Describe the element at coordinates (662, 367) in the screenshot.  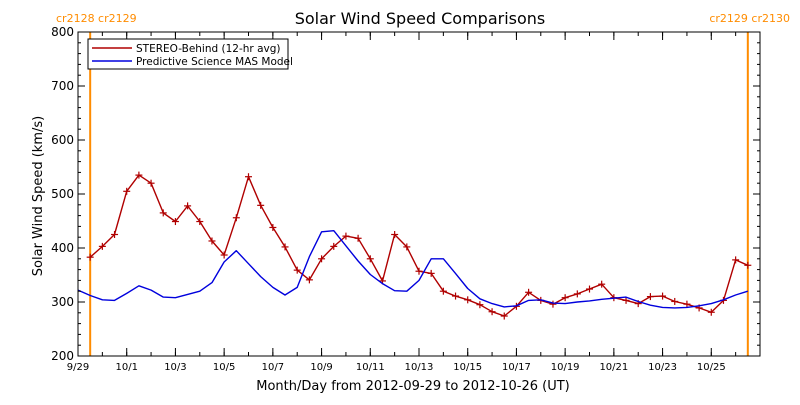
I see `x-tick-label: 10/23` at that location.